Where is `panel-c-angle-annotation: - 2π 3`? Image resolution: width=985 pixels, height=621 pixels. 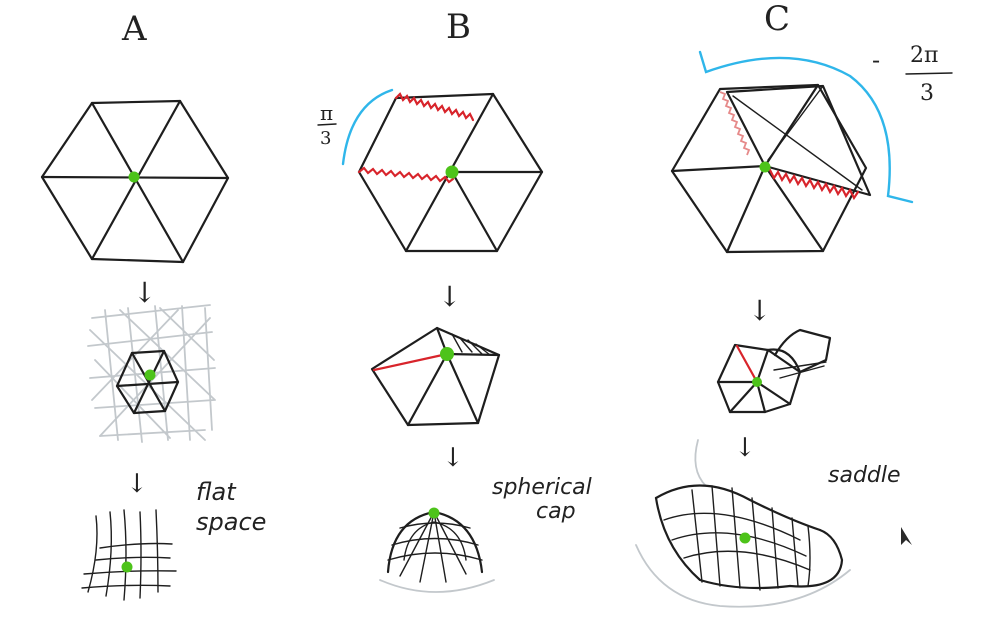 panel-c-angle-annotation: - 2π 3 is located at coordinates (825, 123).